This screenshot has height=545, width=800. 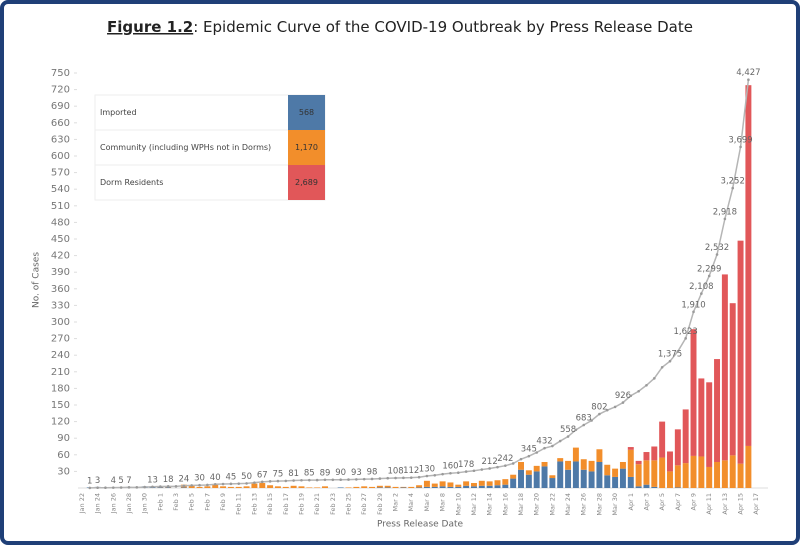 What do you see at coordinates (380, 504) in the screenshot?
I see `x-tick-label: Feb 29` at bounding box center [380, 504].